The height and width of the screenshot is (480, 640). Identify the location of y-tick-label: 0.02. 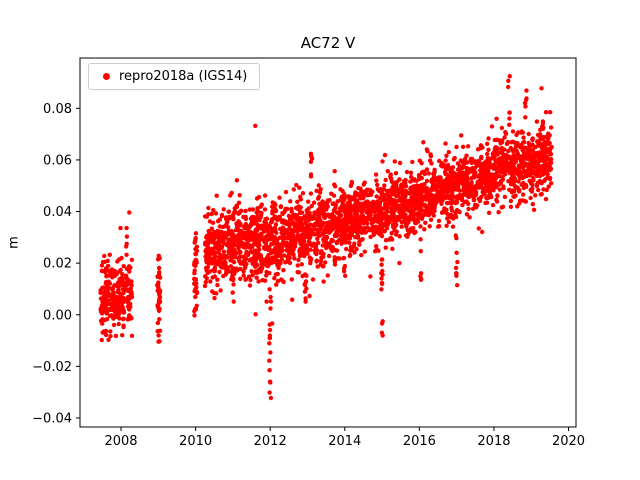
(57, 264).